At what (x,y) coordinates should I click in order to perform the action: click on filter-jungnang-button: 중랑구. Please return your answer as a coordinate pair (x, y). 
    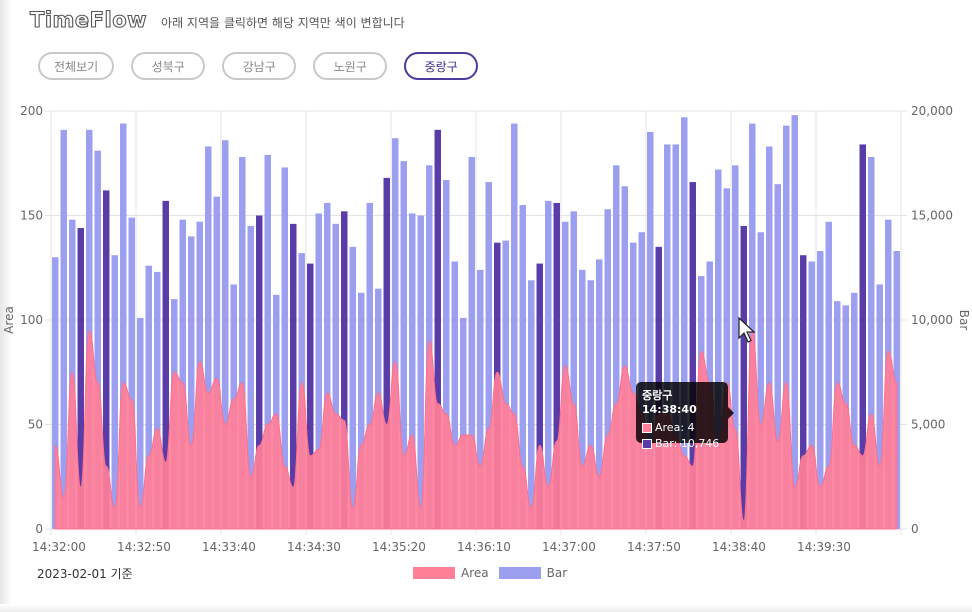
    Looking at the image, I should click on (441, 66).